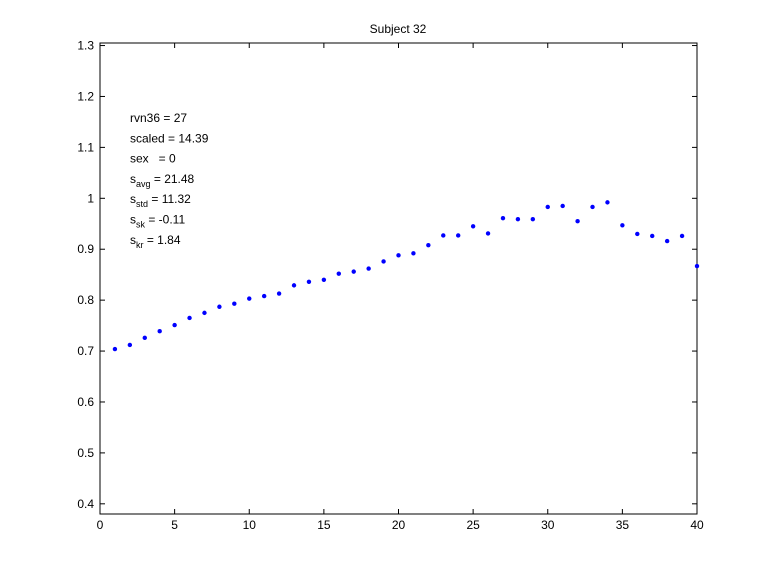 The width and height of the screenshot is (769, 576). What do you see at coordinates (250, 525) in the screenshot?
I see `x-tick-label: 10` at bounding box center [250, 525].